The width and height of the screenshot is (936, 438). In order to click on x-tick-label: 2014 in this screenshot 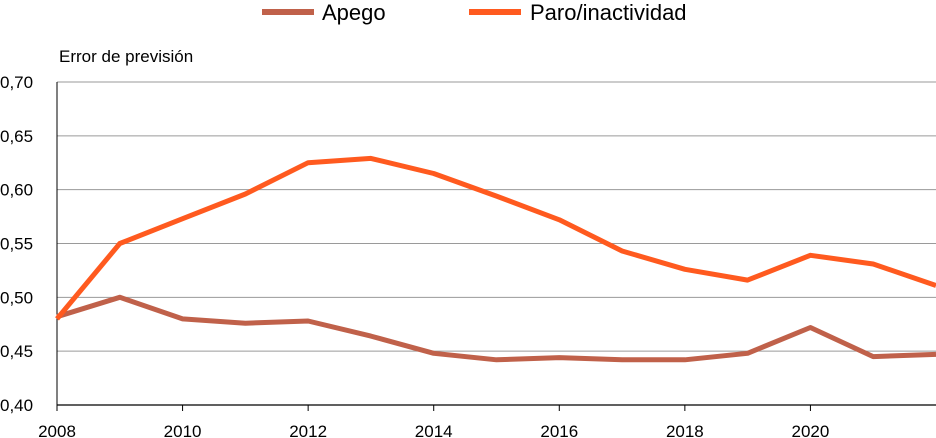, I will do `click(434, 430)`.